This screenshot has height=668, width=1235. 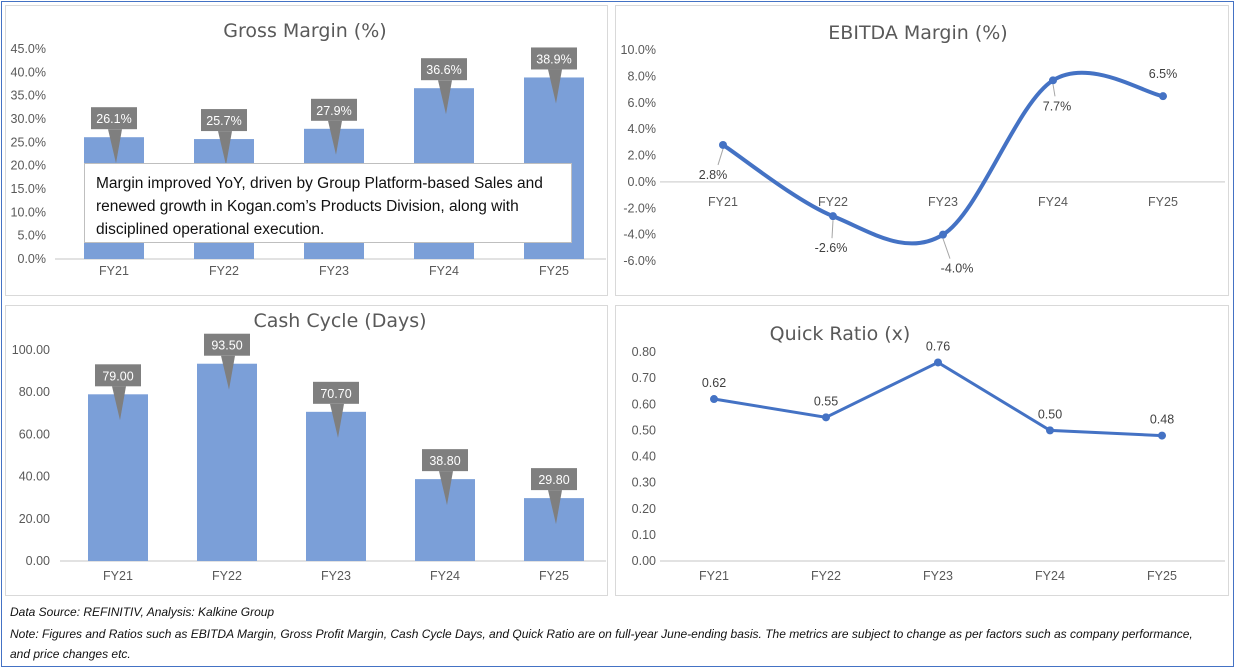 What do you see at coordinates (917, 33) in the screenshot?
I see `ebitda-title: EBITDA Margin (%)` at bounding box center [917, 33].